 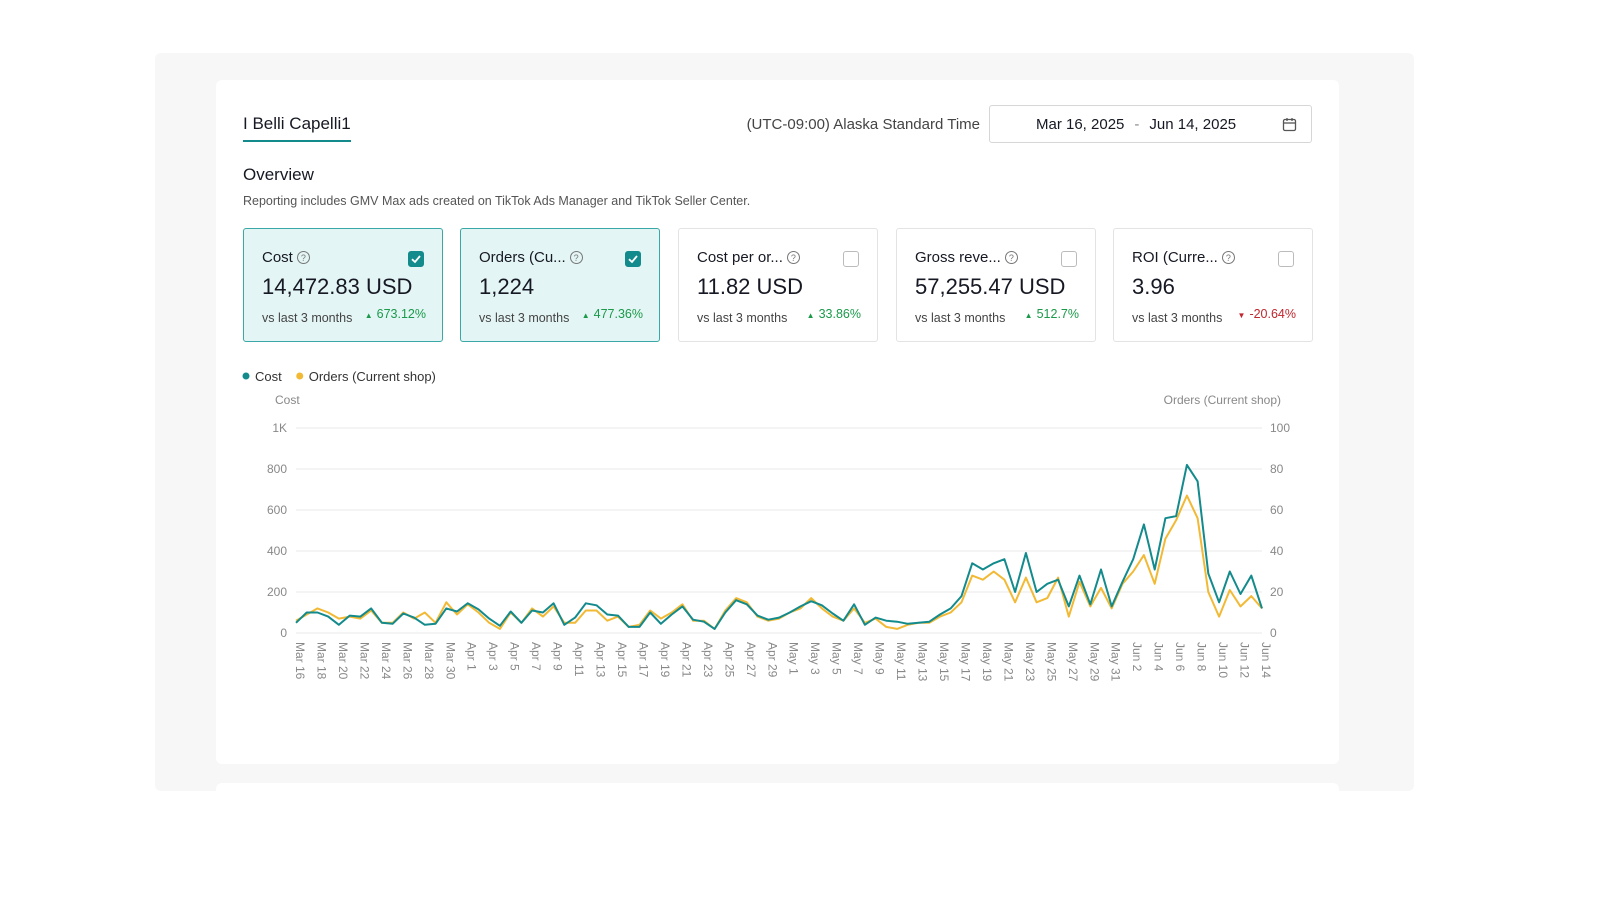 What do you see at coordinates (401, 314) in the screenshot?
I see `card-change: 673.12%` at bounding box center [401, 314].